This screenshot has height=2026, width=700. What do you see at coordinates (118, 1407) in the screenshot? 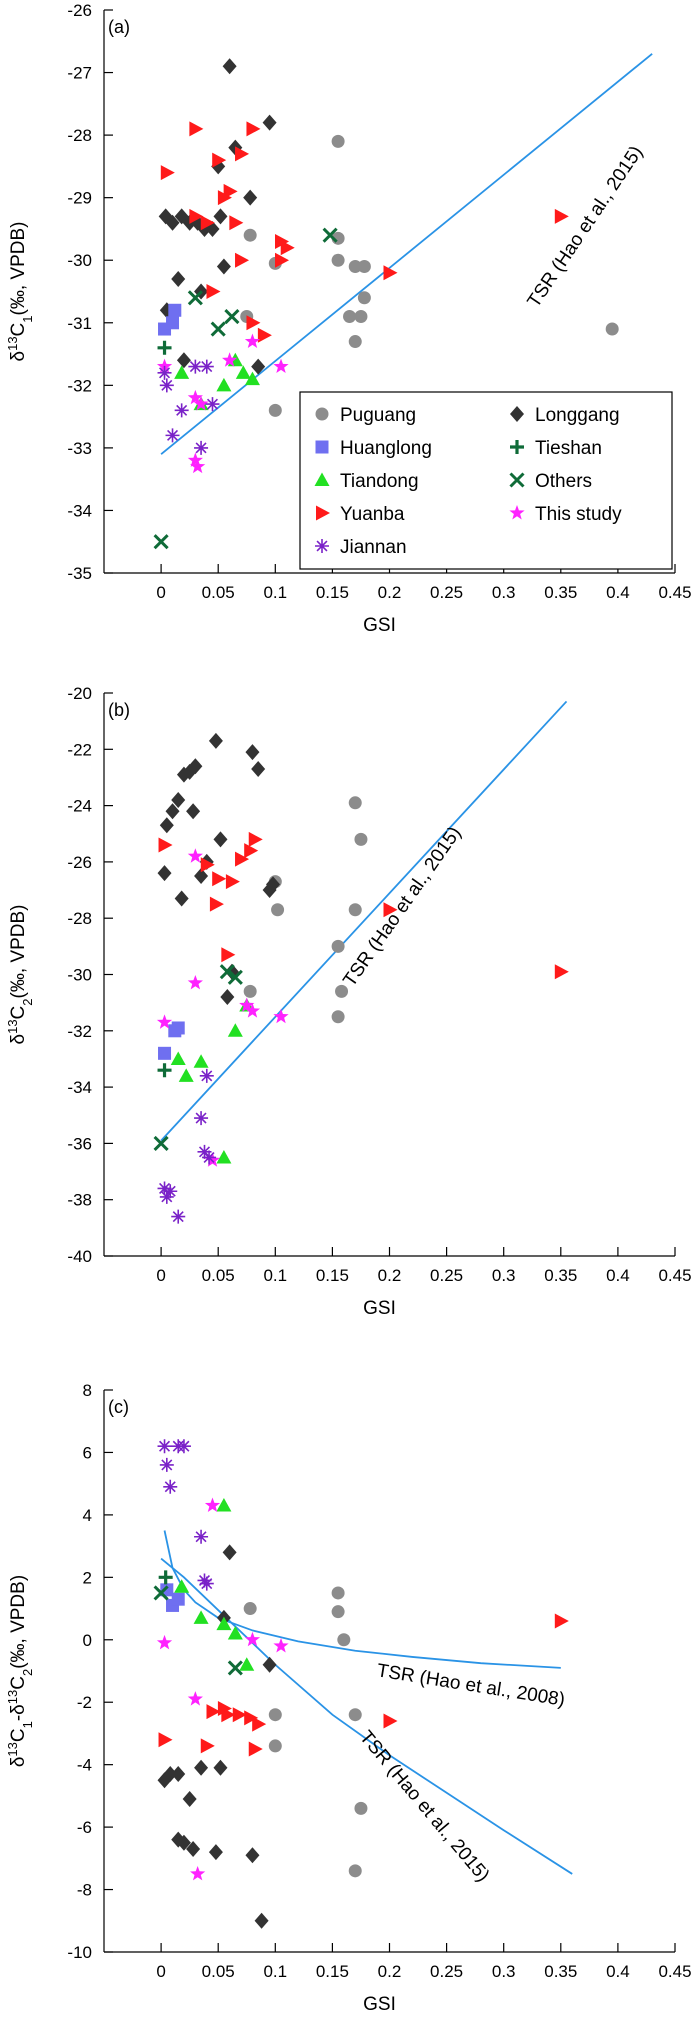
I see `panel-label: (c)` at bounding box center [118, 1407].